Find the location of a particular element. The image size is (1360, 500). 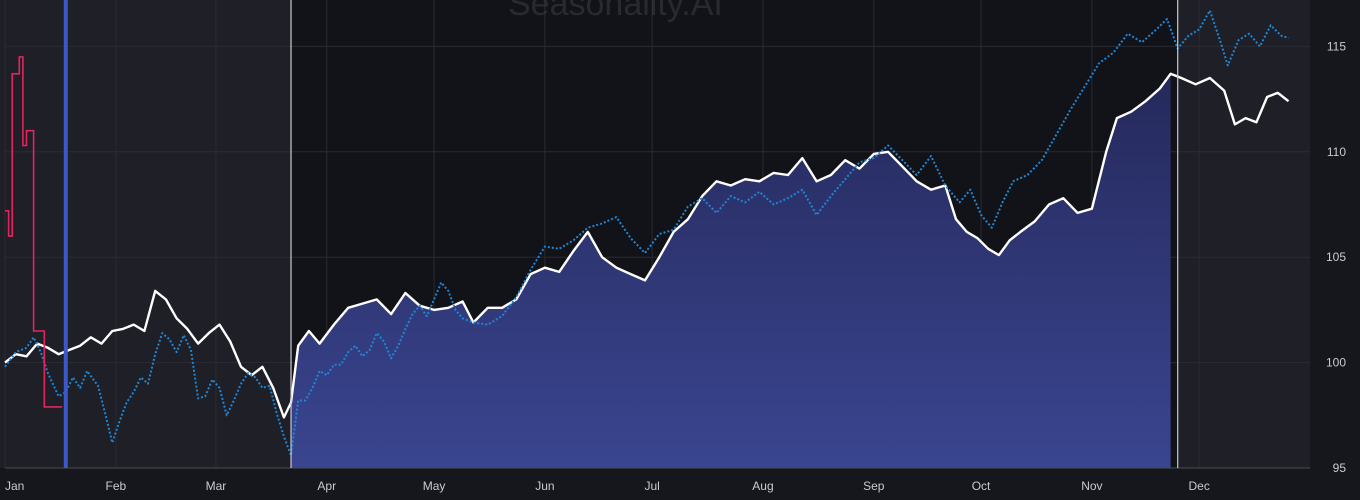

x-axis: Jan Feb Mar Apr May Jun Jul Aug Sep Oct Nov Dec is located at coordinates (607, 486).